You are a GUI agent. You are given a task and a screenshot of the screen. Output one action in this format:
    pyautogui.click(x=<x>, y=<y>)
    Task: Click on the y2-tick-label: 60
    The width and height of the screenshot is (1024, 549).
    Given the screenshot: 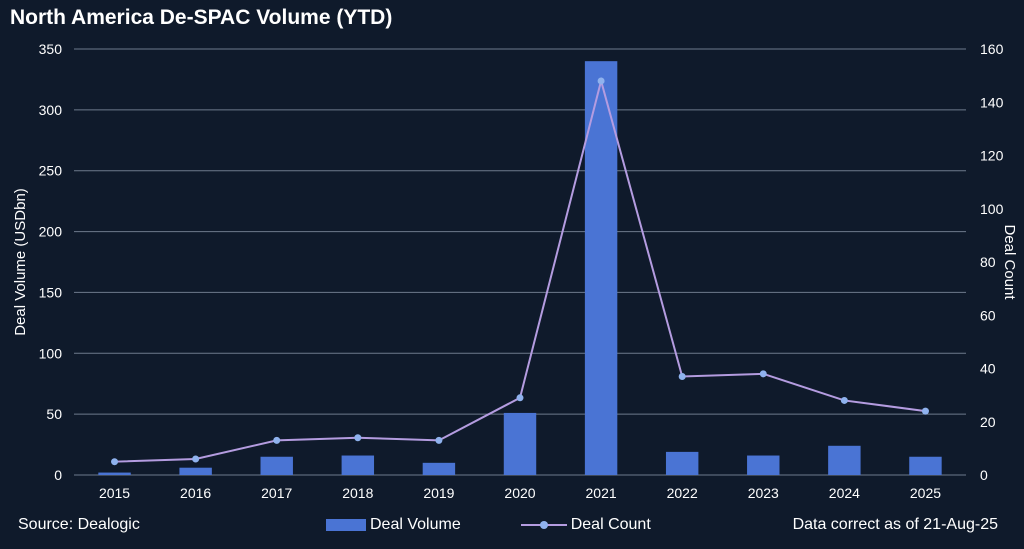 What is the action you would take?
    pyautogui.click(x=988, y=315)
    